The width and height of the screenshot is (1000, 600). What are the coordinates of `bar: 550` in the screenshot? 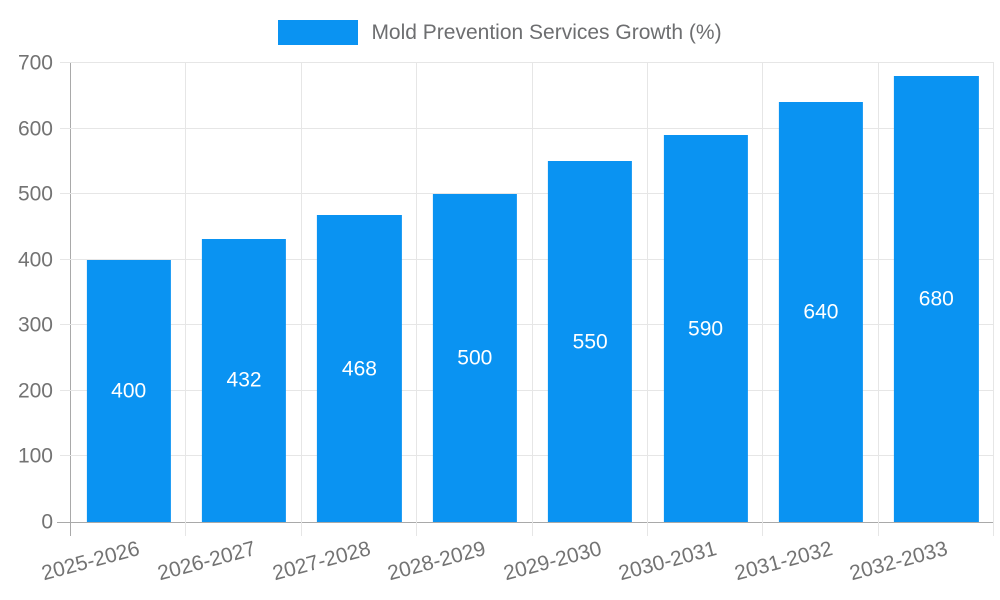 It's located at (590, 341).